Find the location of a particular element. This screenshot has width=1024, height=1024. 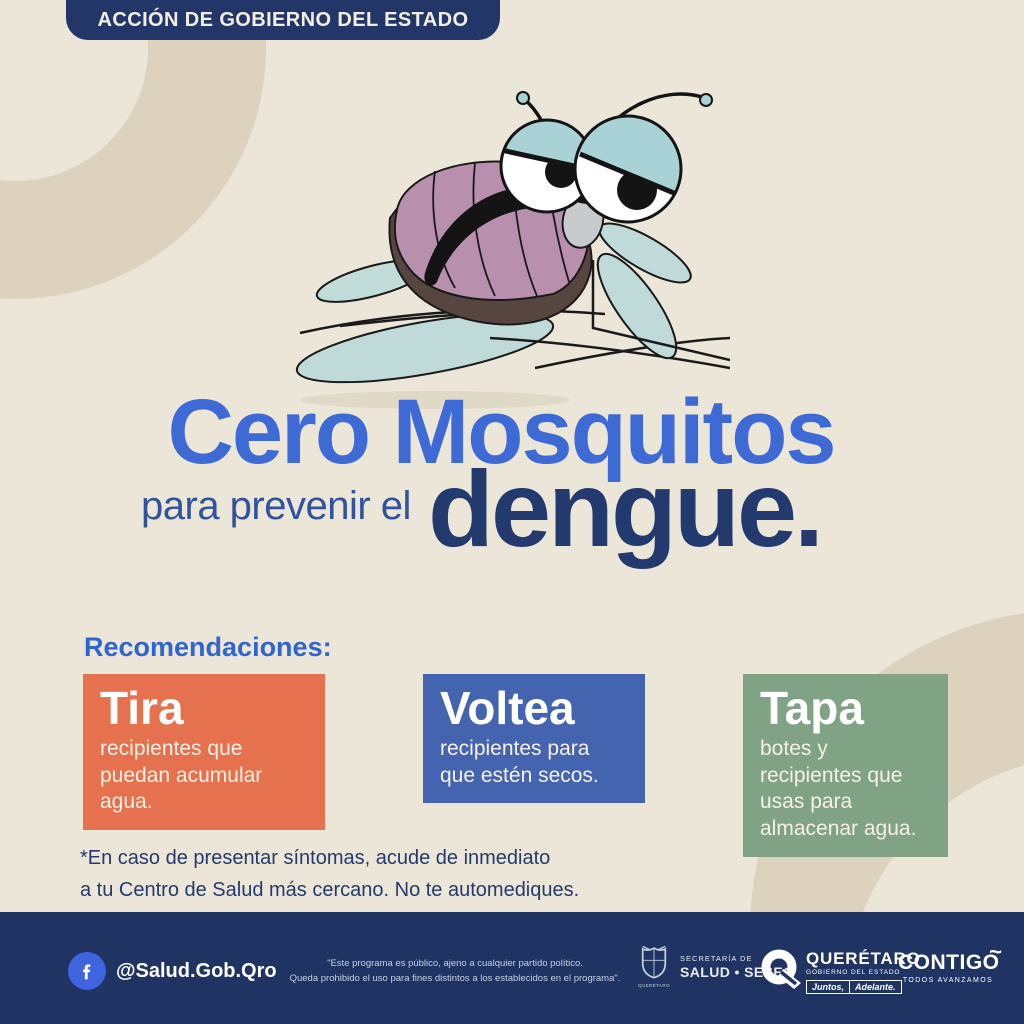

card-voltea-title: Voltea is located at coordinates (507, 708).